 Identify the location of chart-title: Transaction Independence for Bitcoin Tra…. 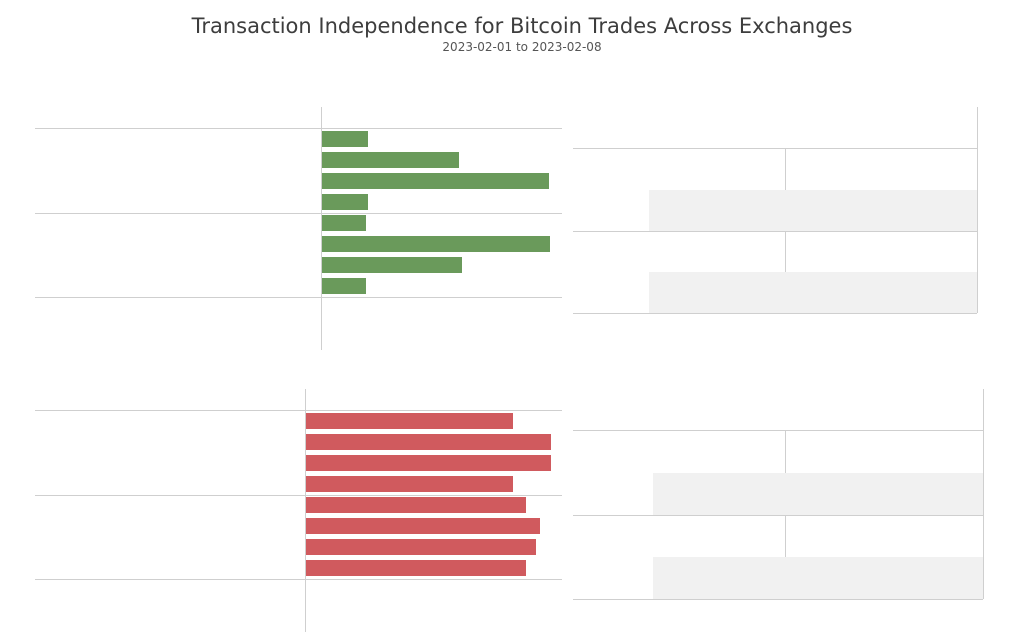
(522, 26).